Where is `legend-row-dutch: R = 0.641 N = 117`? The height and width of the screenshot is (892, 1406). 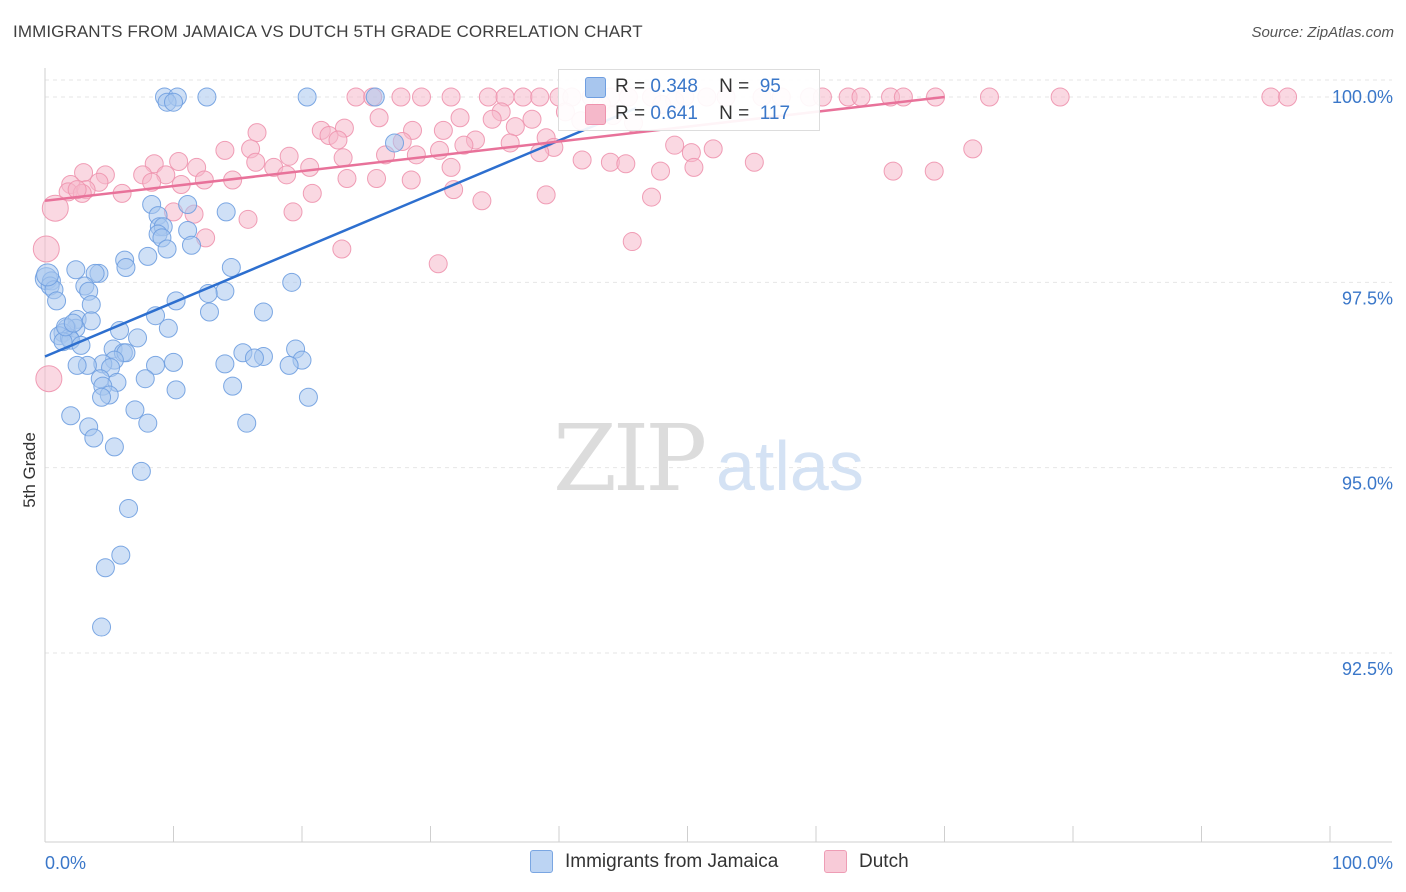
legend-row-dutch: R = 0.641 N = 117 is located at coordinates (687, 114).